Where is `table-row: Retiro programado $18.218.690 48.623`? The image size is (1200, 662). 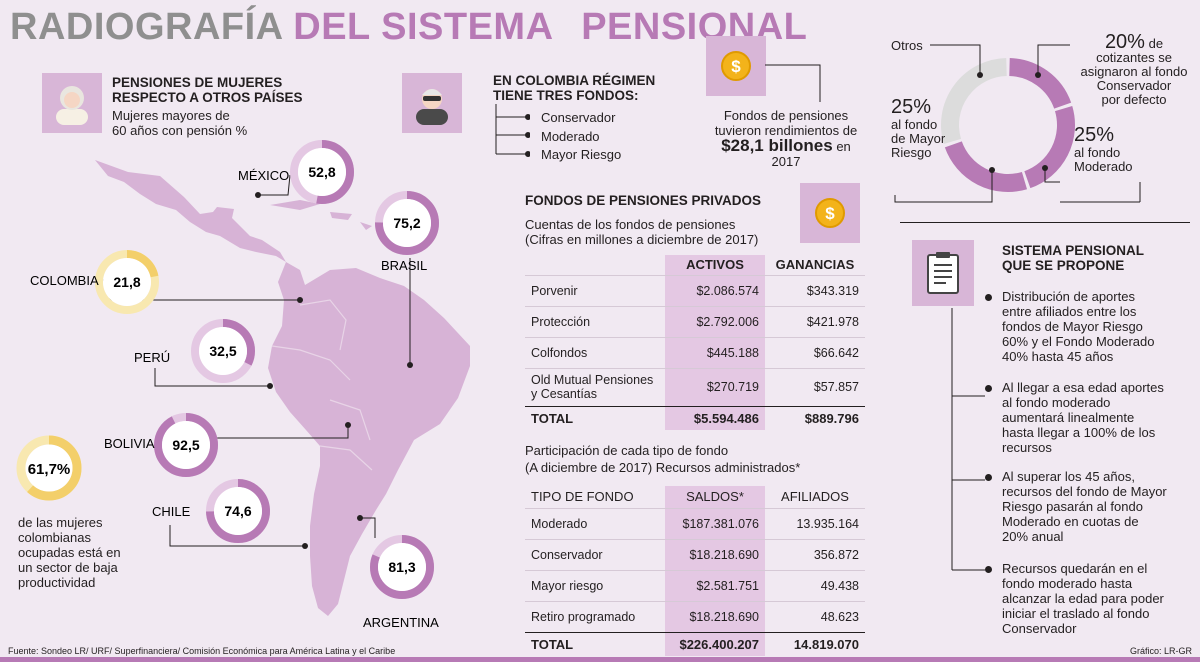
table-row: Retiro programado $18.218.690 48.623 is located at coordinates (695, 616).